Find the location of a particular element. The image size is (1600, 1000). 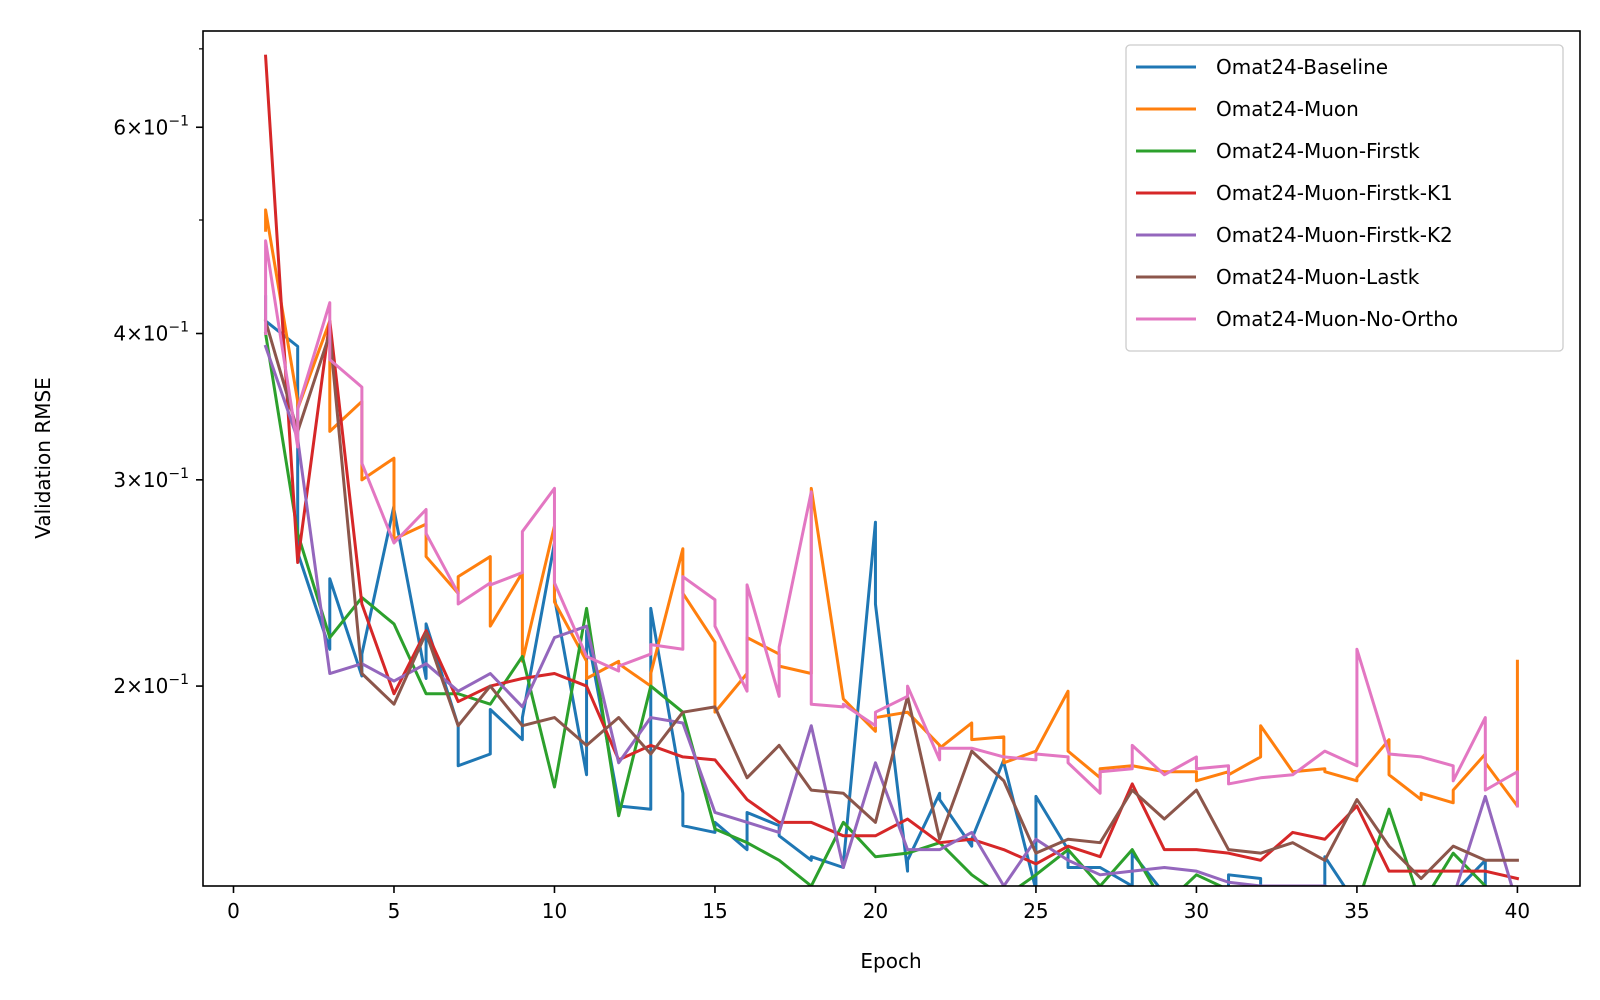

legend-label: Omat24-Baseline is located at coordinates (1302, 67).